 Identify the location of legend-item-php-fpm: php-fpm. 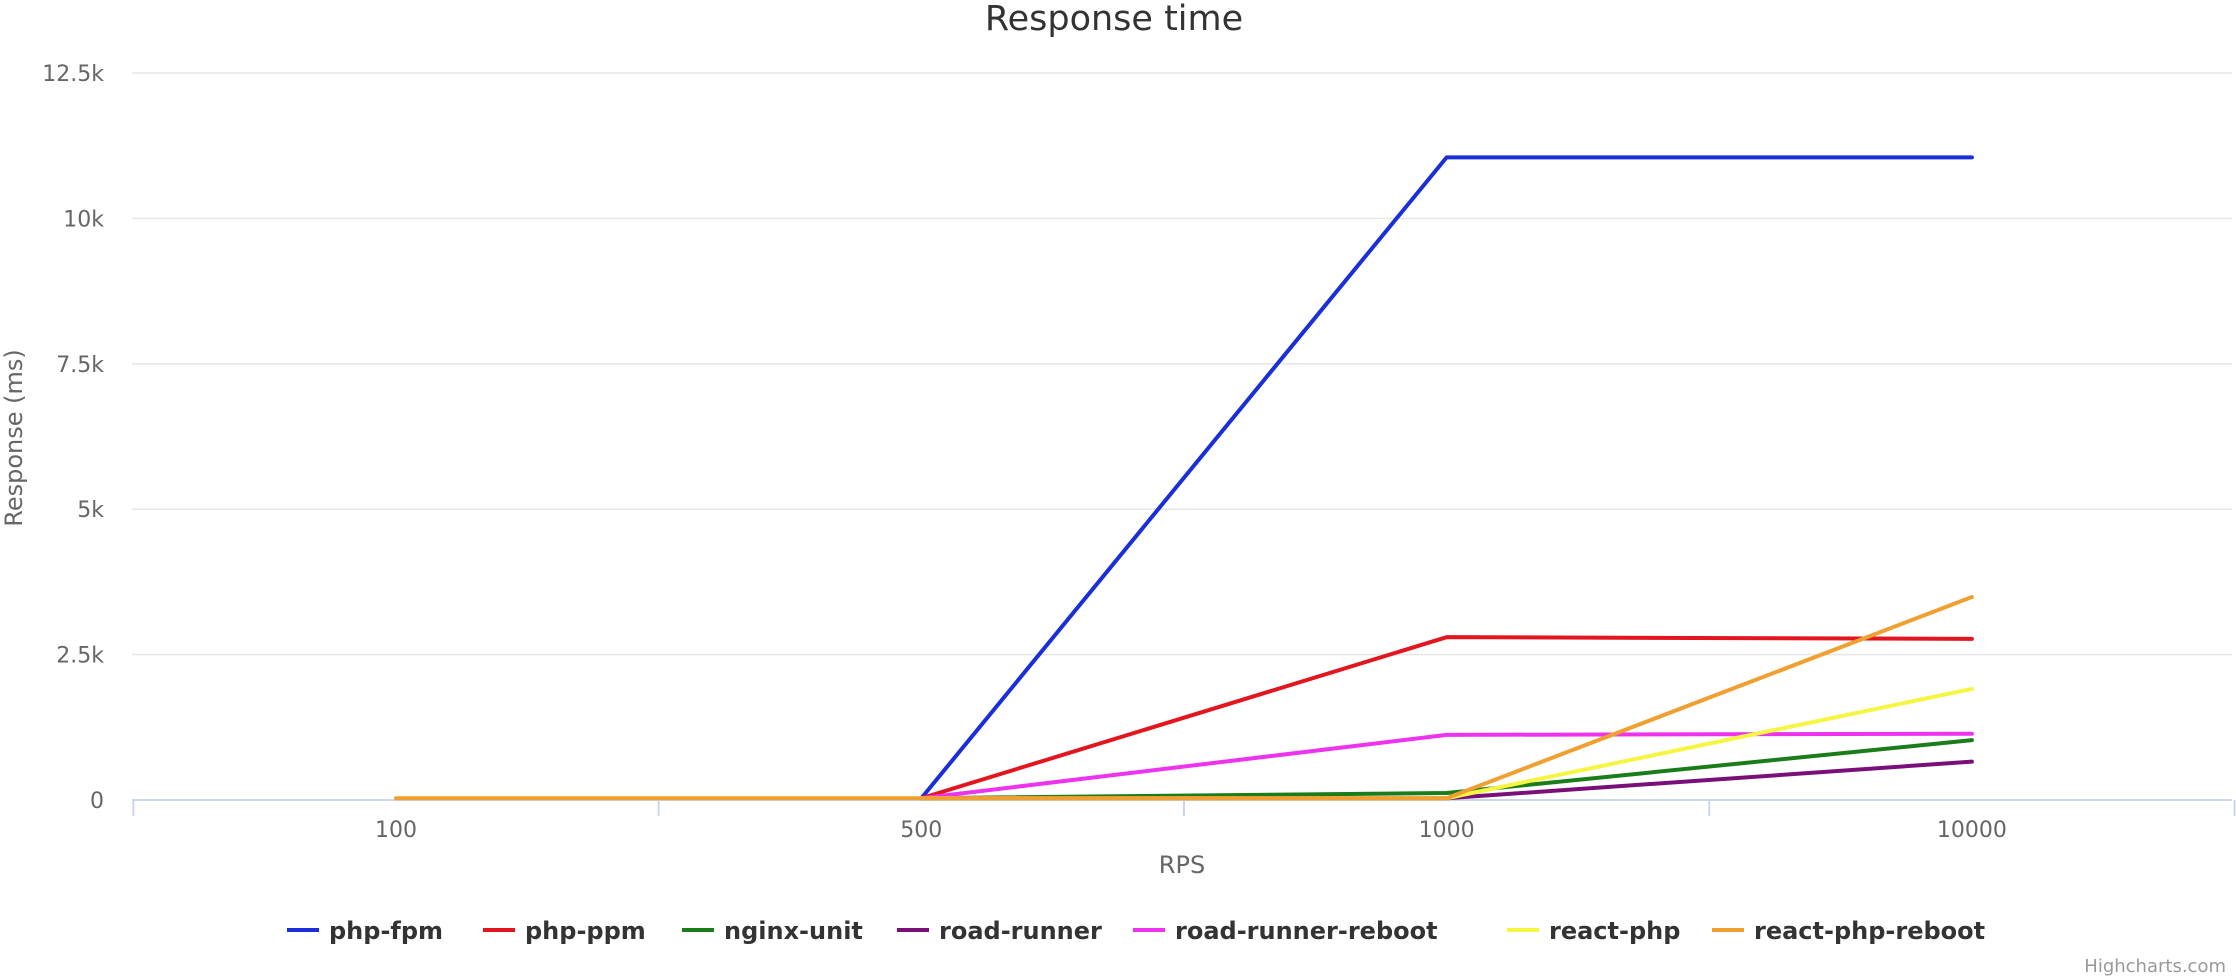
(365, 931).